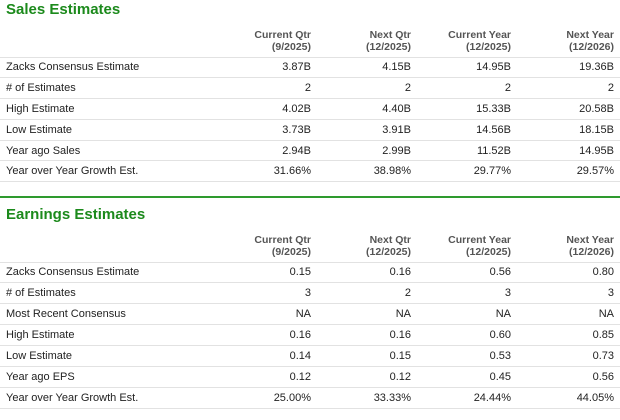 Image resolution: width=620 pixels, height=420 pixels. Describe the element at coordinates (310, 377) in the screenshot. I see `table-row: Year ago EPS 0.12 0.12 0.45 0.56` at that location.